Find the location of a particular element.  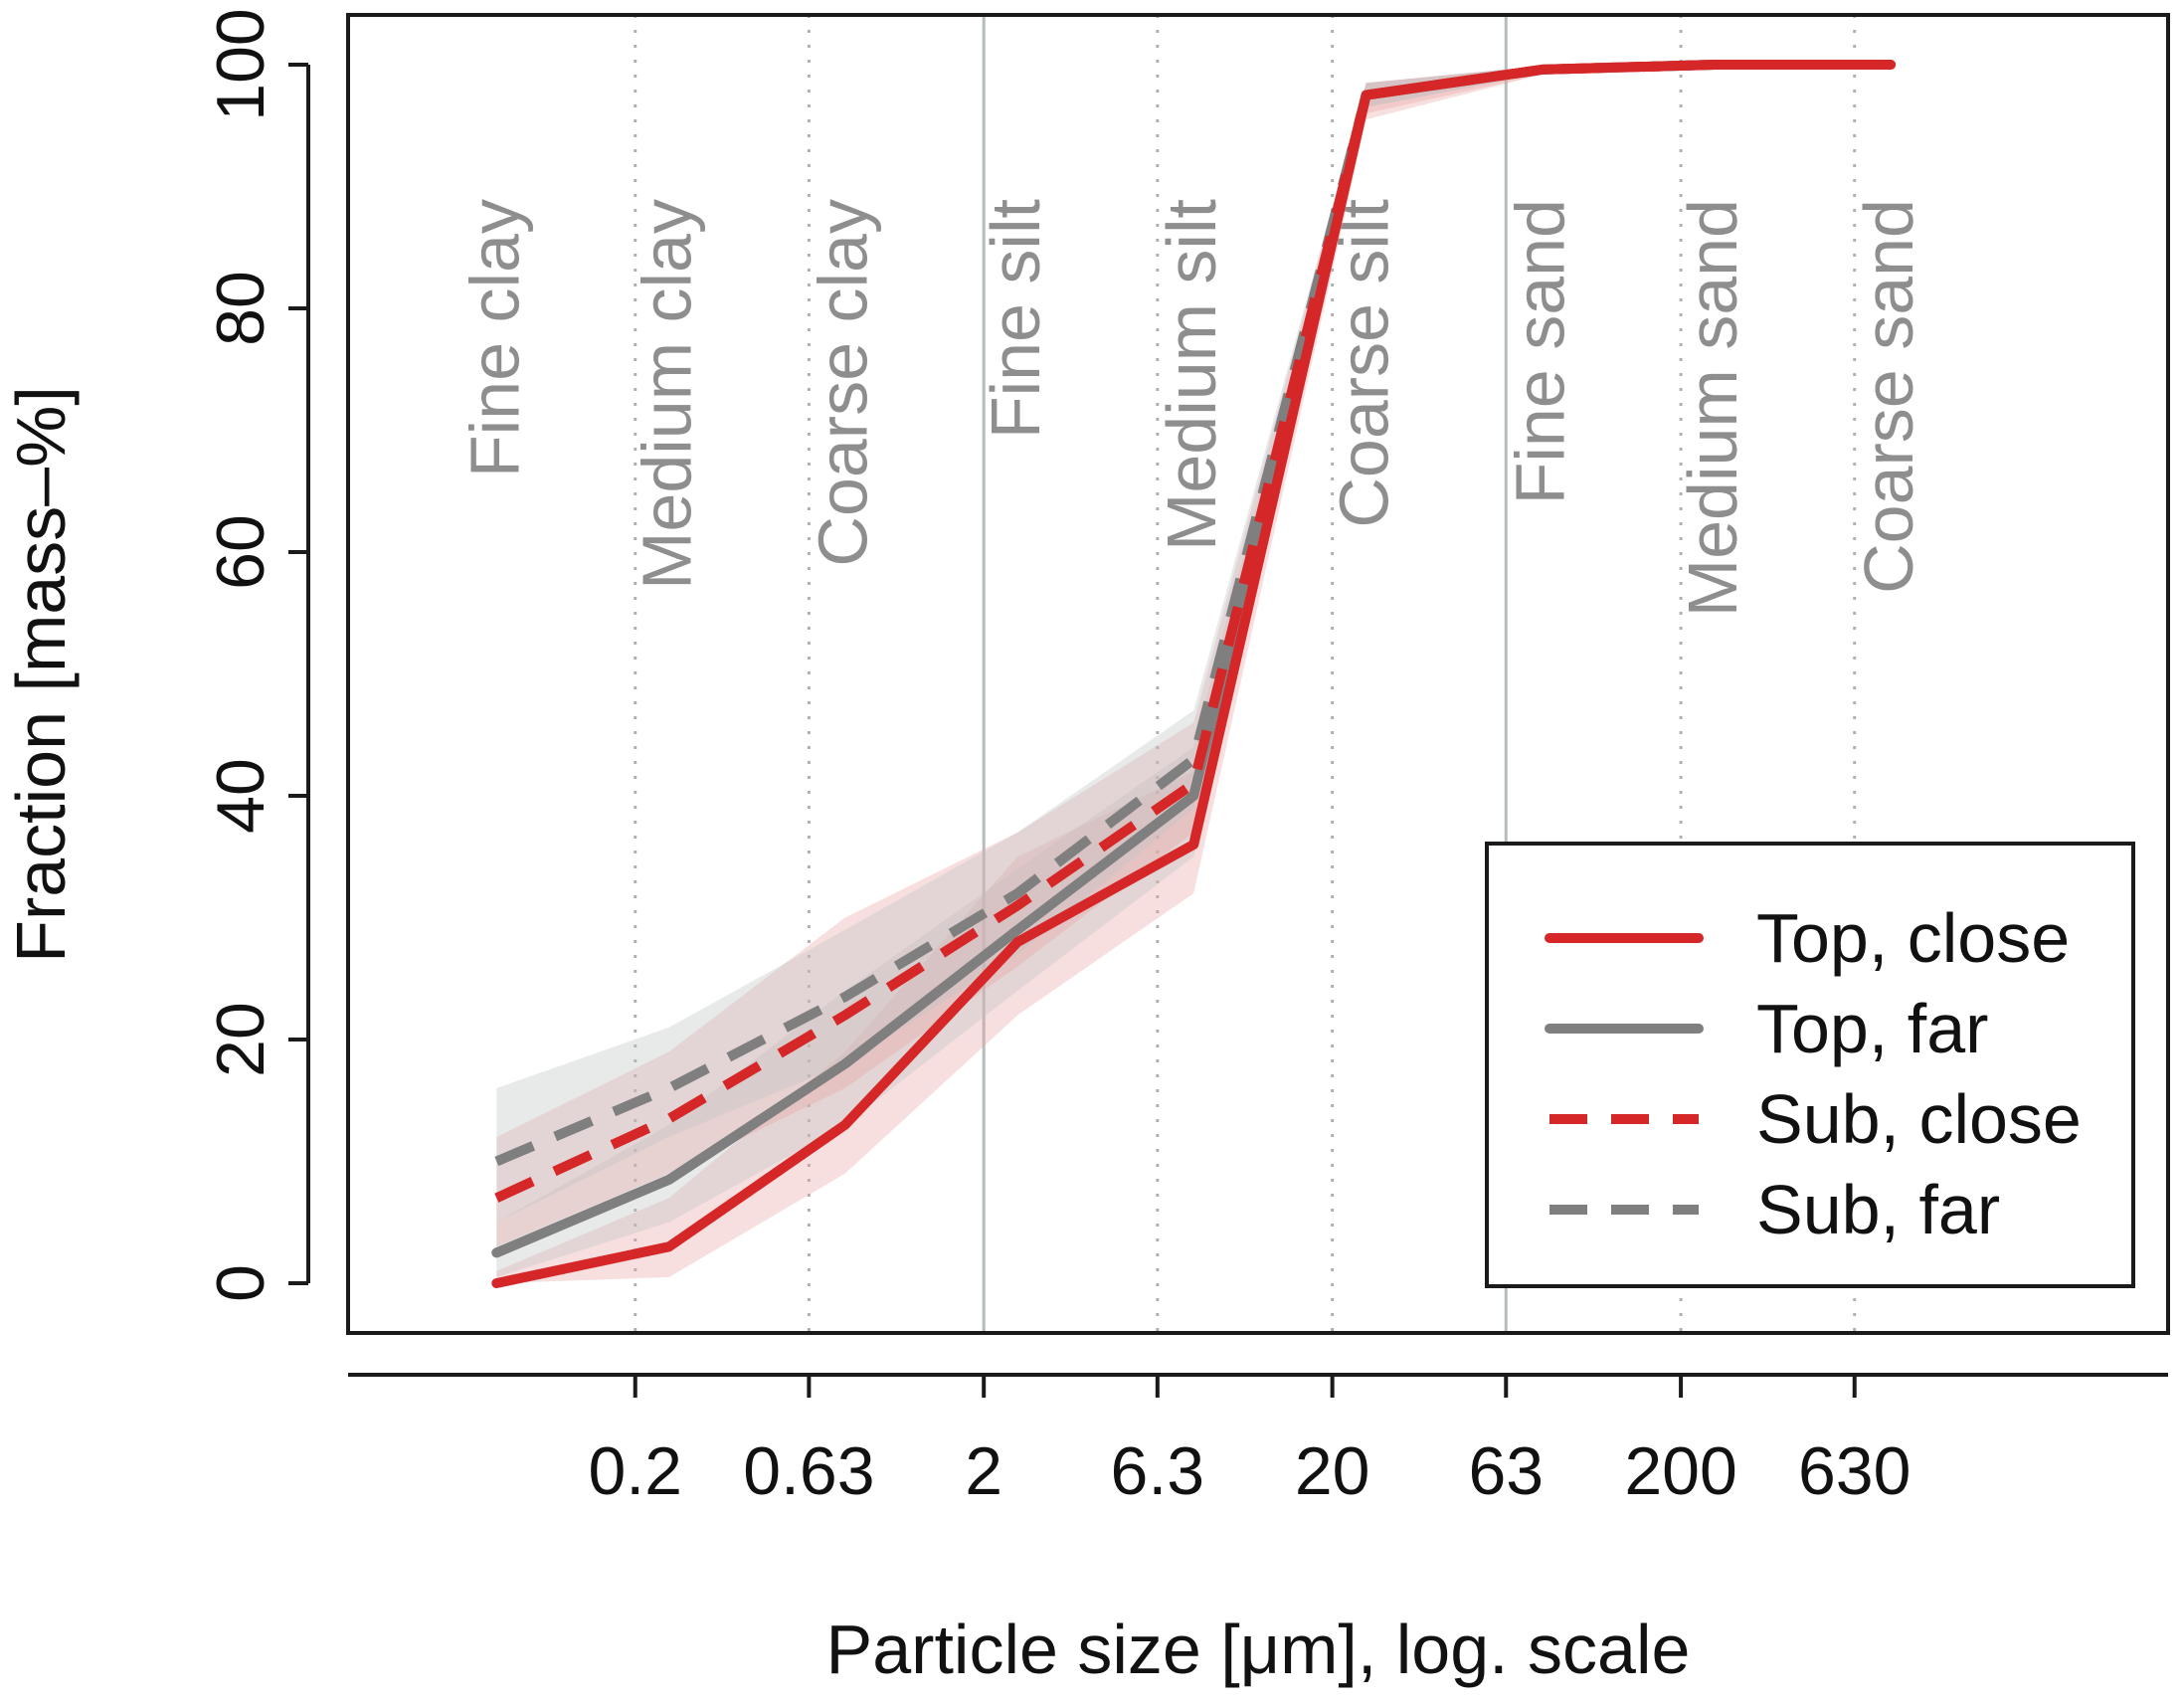

legend-label-0: Top, close is located at coordinates (1913, 938).